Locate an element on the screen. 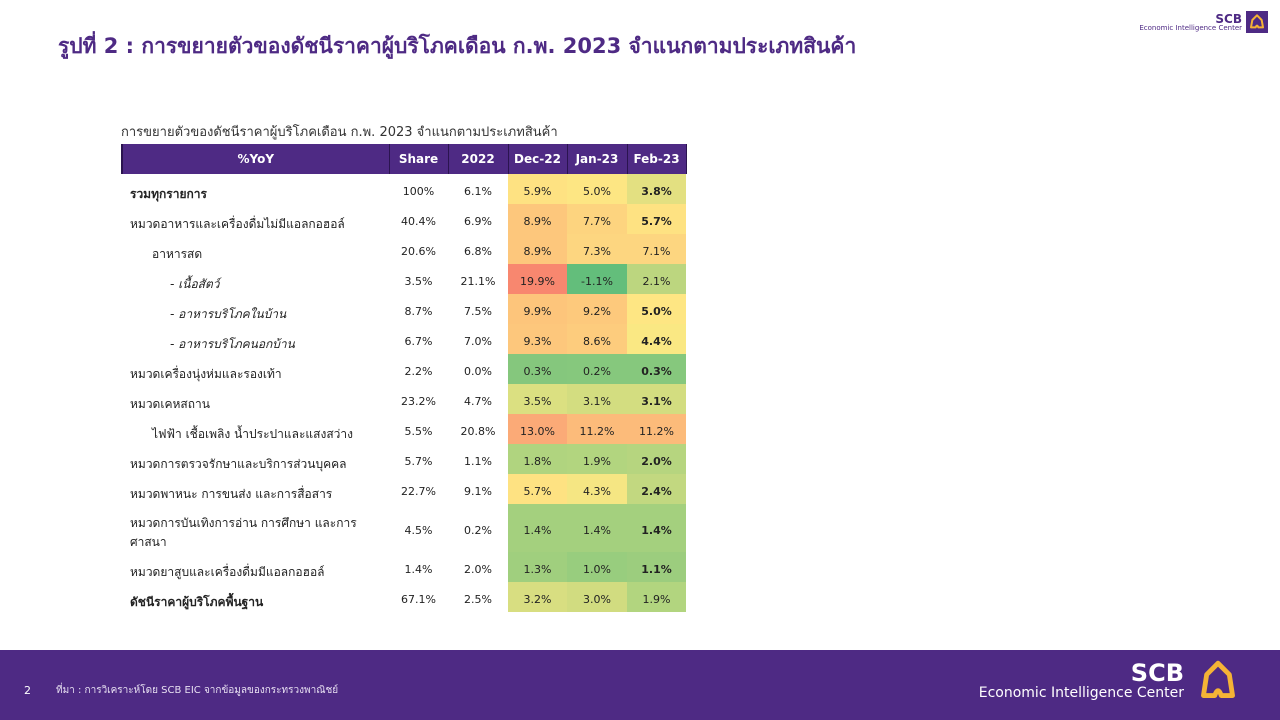 Image resolution: width=1280 pixels, height=720 pixels. row-label: หมวดยาสูบและเครื่องดื่มมีแอลกอฮอล์ is located at coordinates (227, 571).